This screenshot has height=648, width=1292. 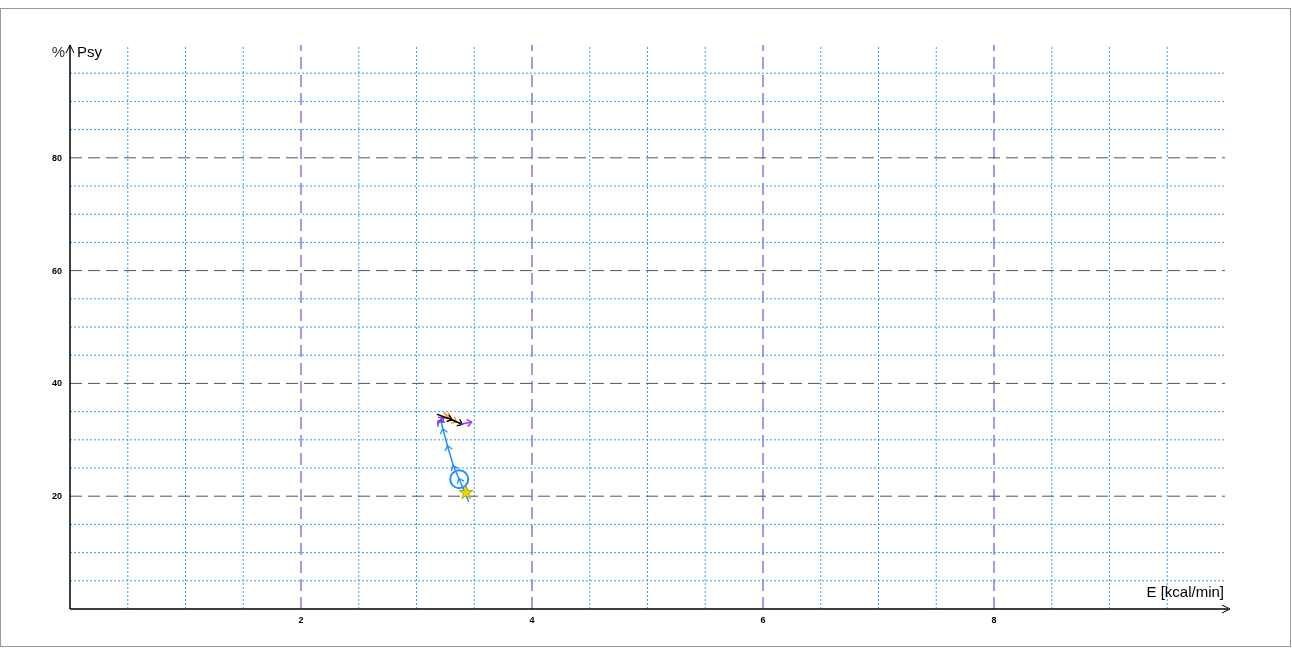 I want to click on x-axis-title: E [kcal/min], so click(x=1185, y=591).